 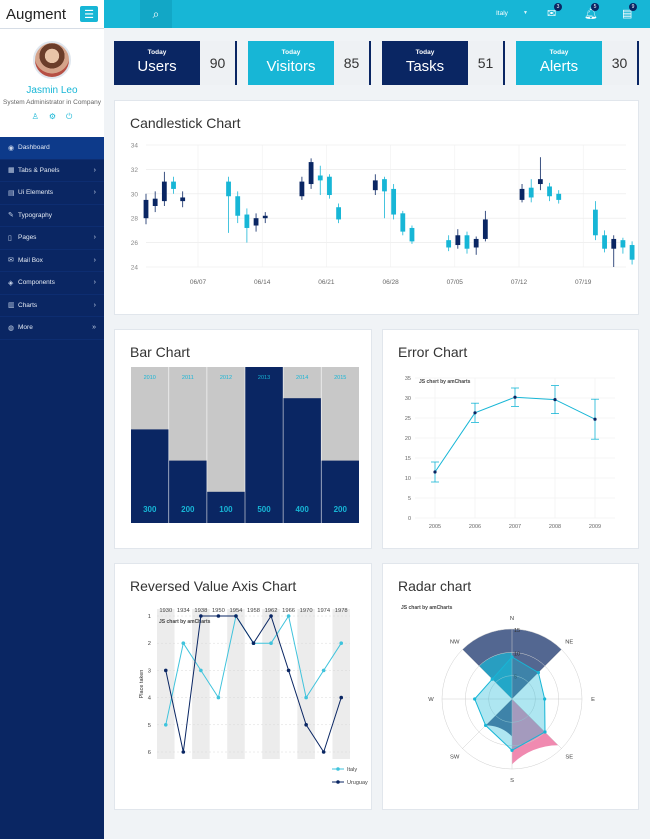 I want to click on user-icon: ♙, so click(x=35, y=116).